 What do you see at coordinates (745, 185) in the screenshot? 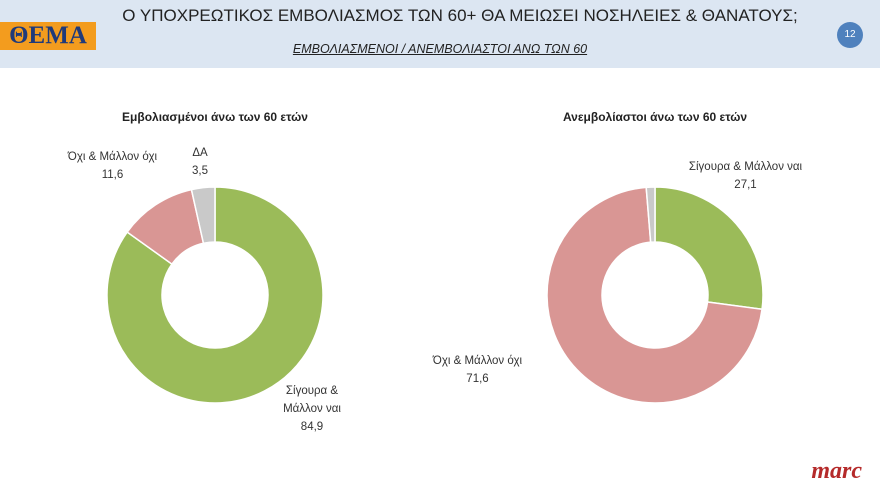
I see `value-label: 27,1` at bounding box center [745, 185].